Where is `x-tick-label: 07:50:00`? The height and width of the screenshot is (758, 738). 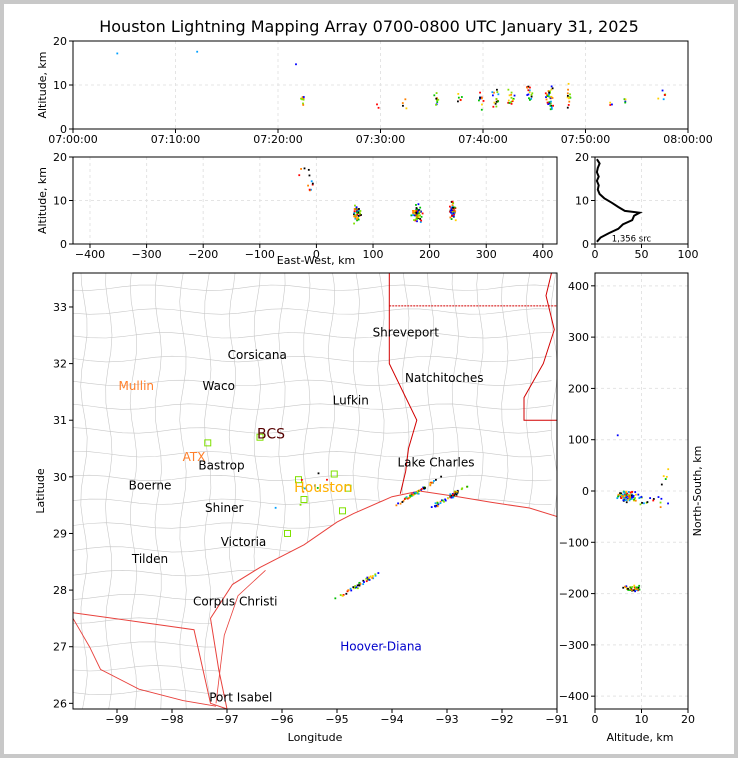
x-tick-label: 07:50:00 is located at coordinates (585, 139).